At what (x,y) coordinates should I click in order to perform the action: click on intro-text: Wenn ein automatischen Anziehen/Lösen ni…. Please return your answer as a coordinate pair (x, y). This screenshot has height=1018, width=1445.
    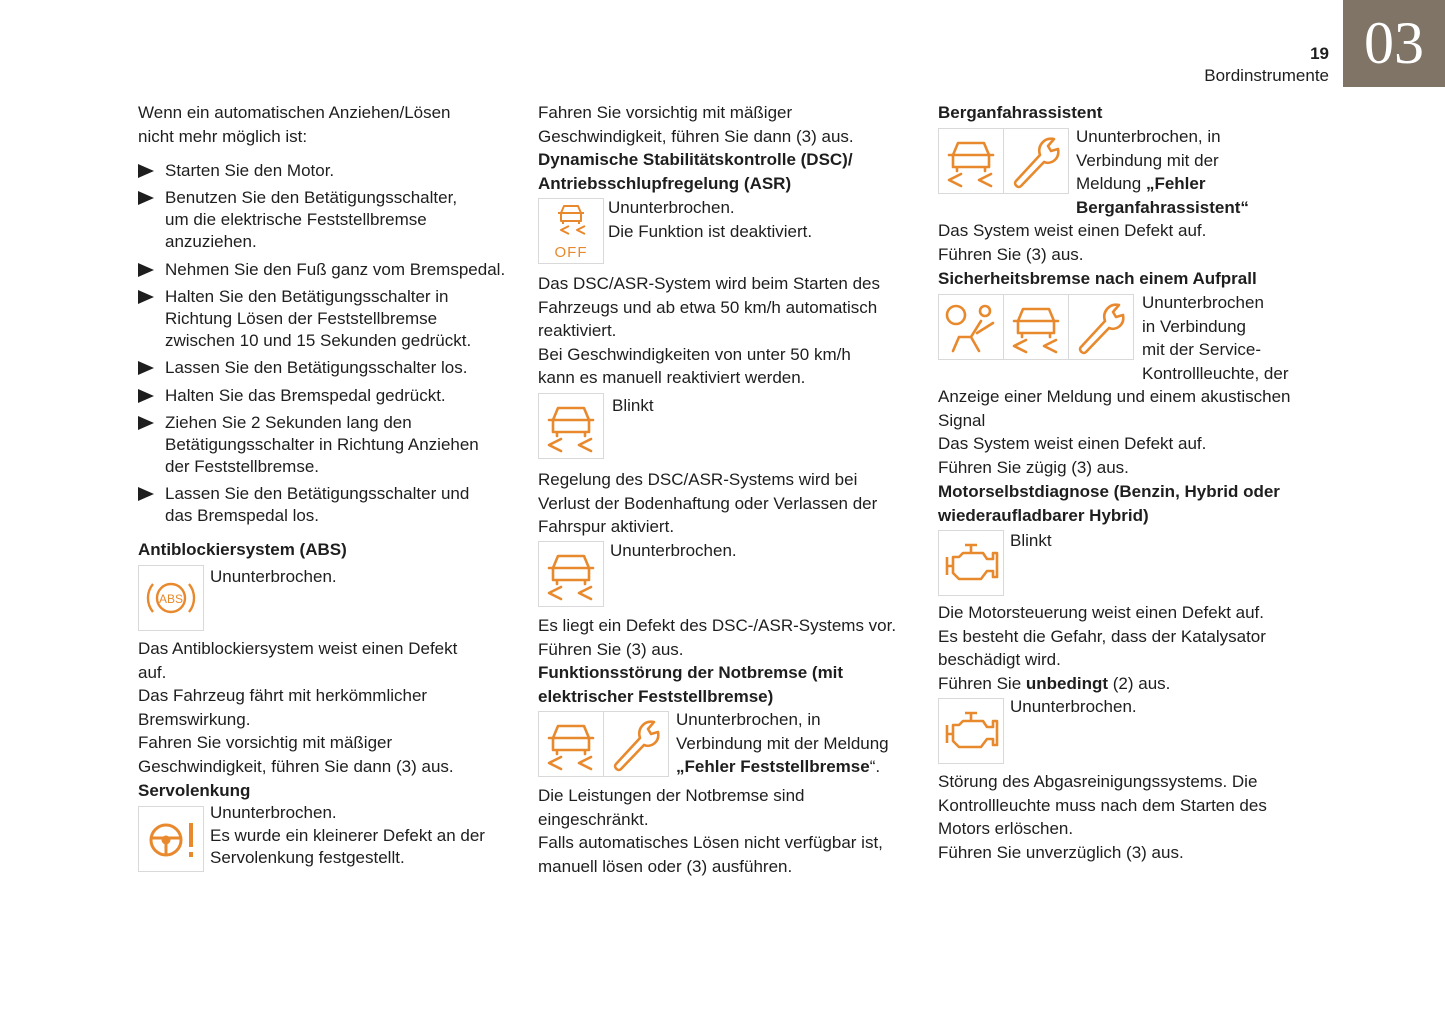
    Looking at the image, I should click on (294, 124).